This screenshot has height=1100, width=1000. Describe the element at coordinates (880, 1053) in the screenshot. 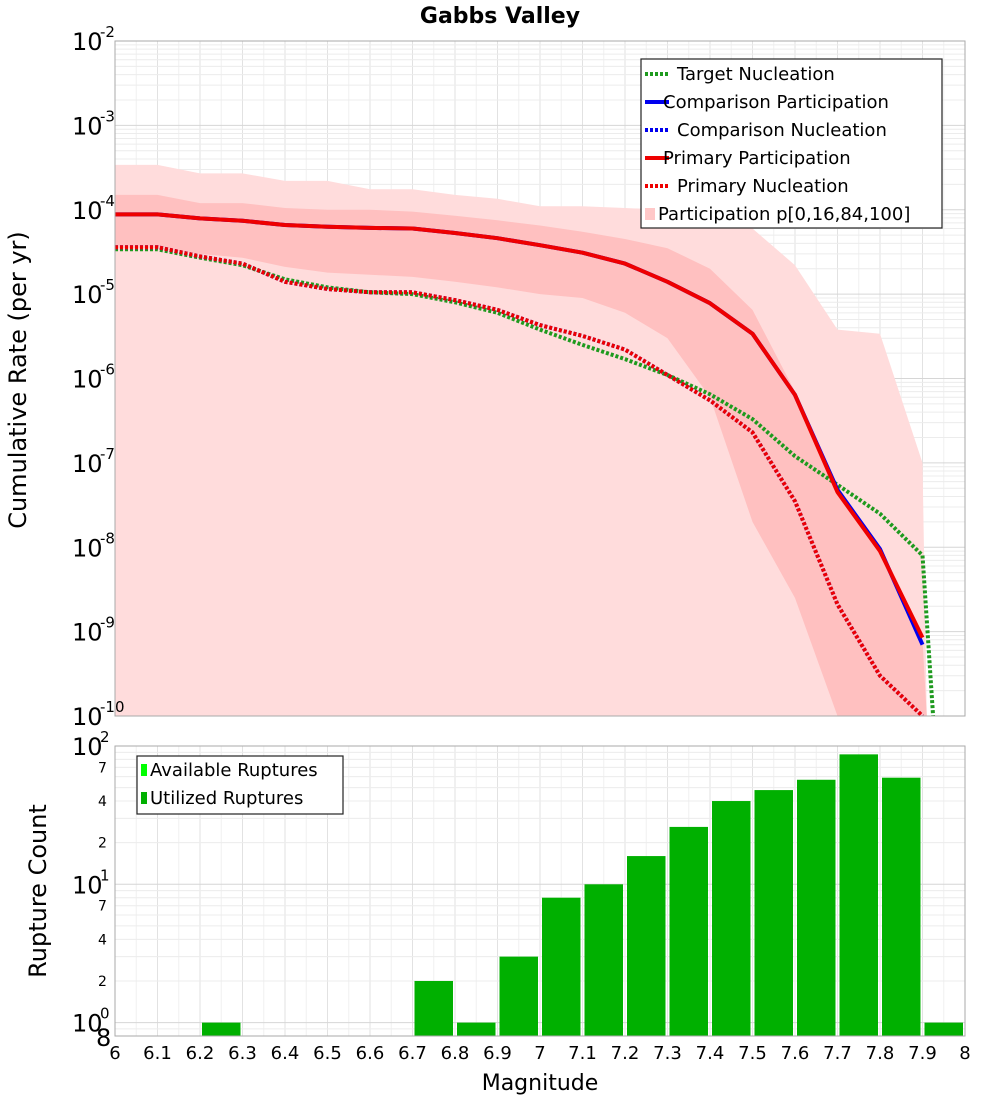

I see `x-tick-label: 7.8` at that location.